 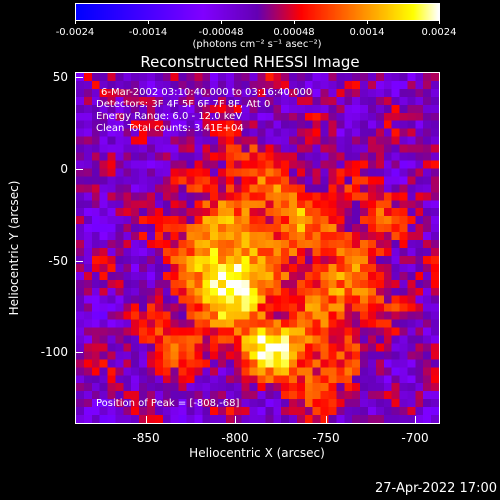 I want to click on x-tick-label: -800, so click(x=235, y=438).